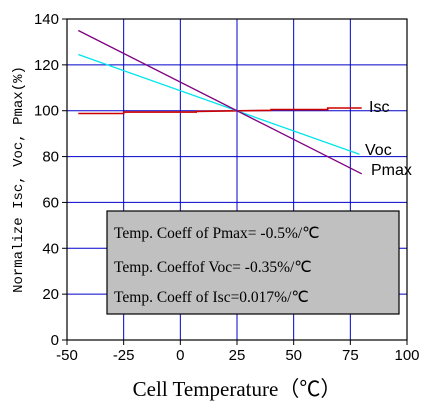 The height and width of the screenshot is (412, 422). I want to click on y-tick-label: 0, so click(55, 340).